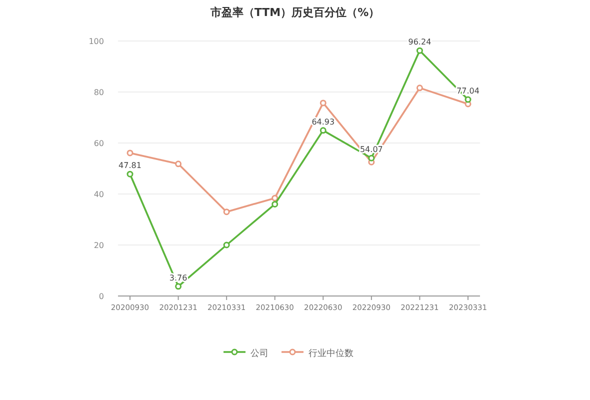  Describe the element at coordinates (259, 353) in the screenshot. I see `legend-label: 公司` at that location.